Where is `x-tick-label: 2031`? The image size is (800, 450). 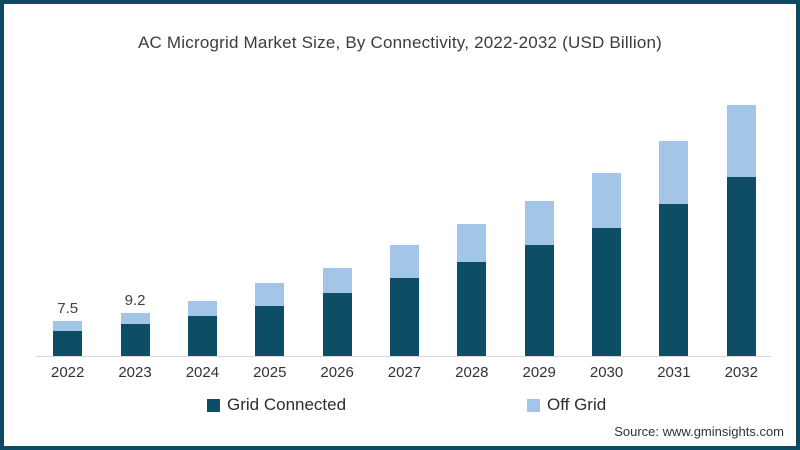
x-tick-label: 2031 is located at coordinates (674, 372).